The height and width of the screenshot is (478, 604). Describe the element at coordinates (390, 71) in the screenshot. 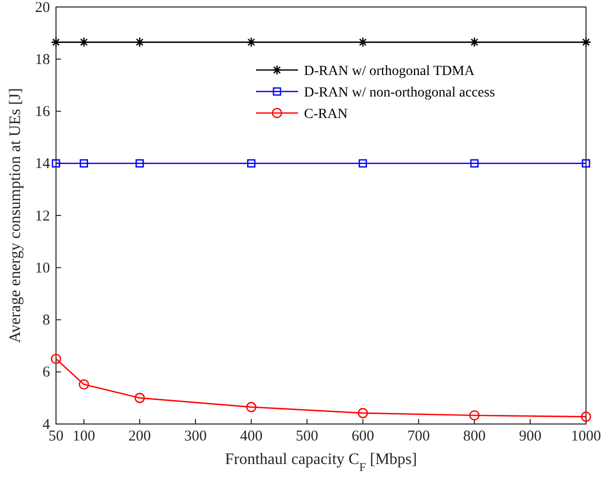

I see `legend-label: D-RAN w/ orthogonal TDMA` at that location.